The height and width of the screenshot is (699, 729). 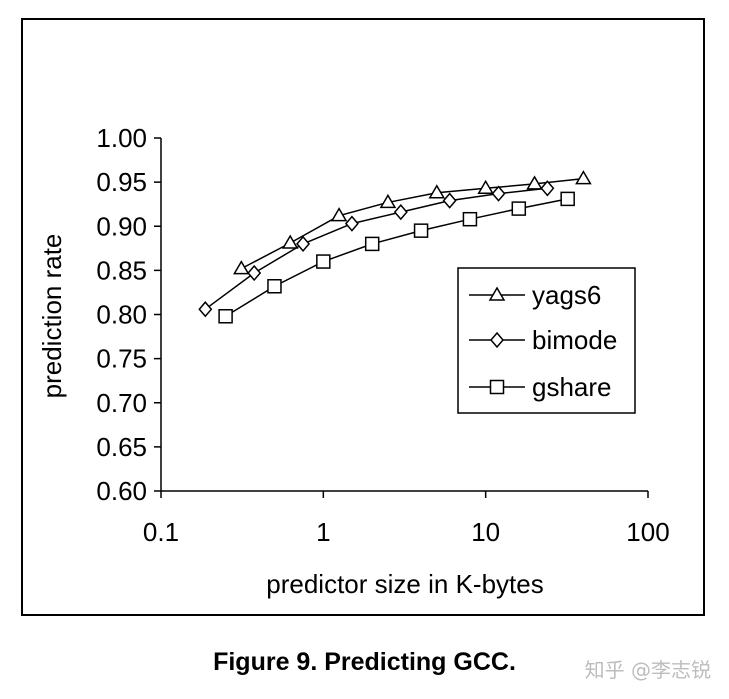 What do you see at coordinates (497, 340) in the screenshot?
I see `legend-marker-bimode` at bounding box center [497, 340].